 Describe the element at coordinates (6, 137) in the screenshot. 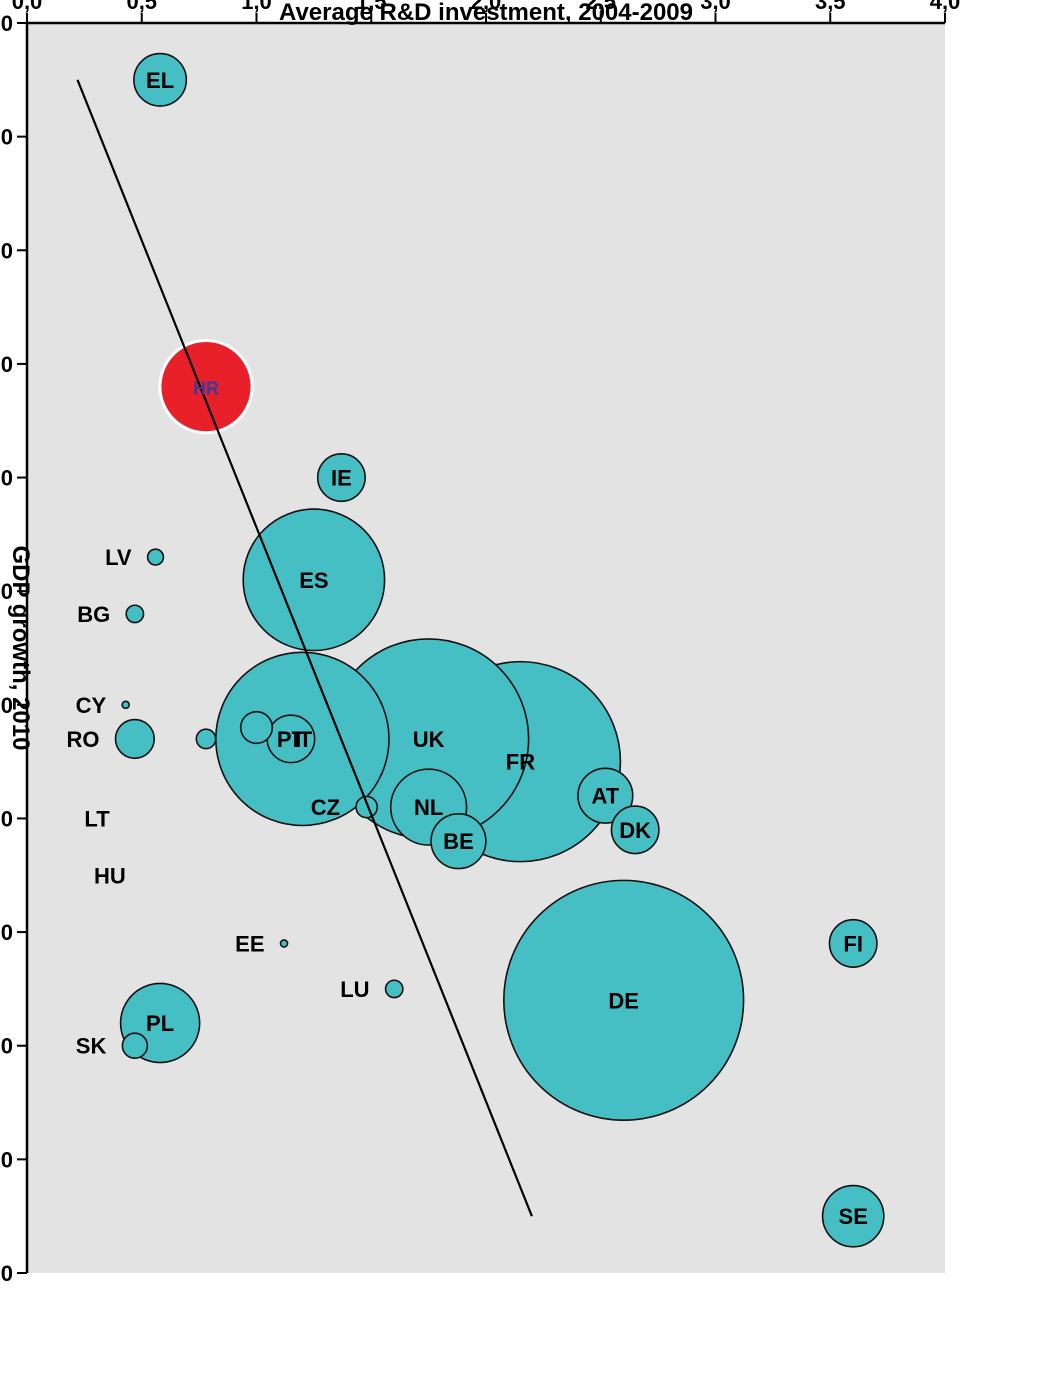

I see `x-tick-label: -4,0` at that location.